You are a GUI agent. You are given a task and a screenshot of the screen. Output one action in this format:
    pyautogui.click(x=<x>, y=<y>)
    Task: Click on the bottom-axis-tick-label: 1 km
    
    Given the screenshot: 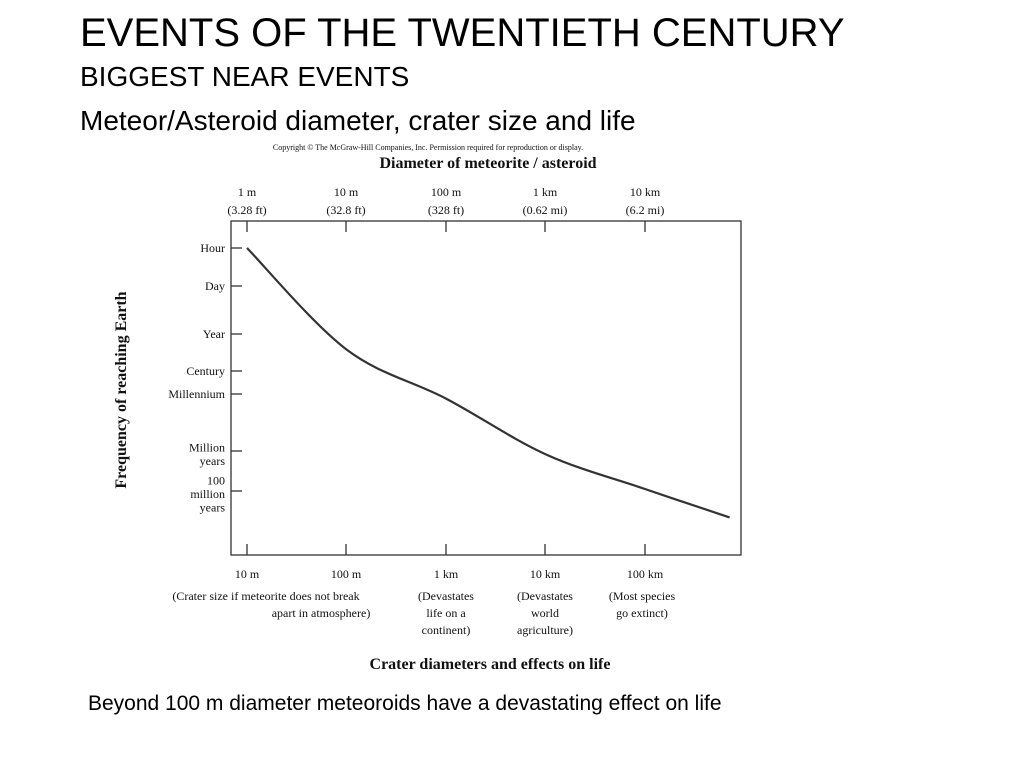 What is the action you would take?
    pyautogui.click(x=446, y=574)
    